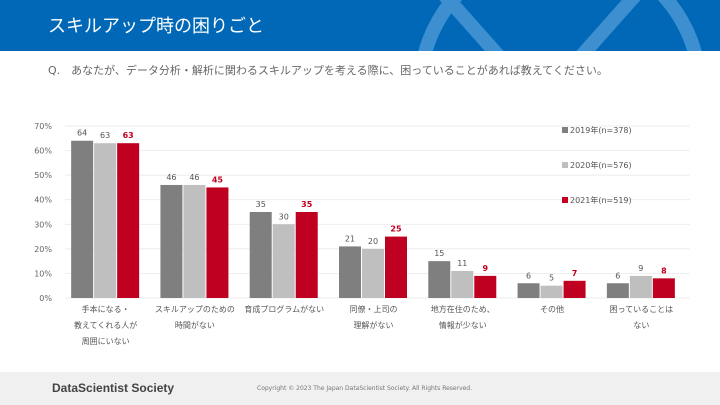 The width and height of the screenshot is (720, 405). What do you see at coordinates (195, 309) in the screenshot?
I see `x-category-label: スキルアップのための` at bounding box center [195, 309].